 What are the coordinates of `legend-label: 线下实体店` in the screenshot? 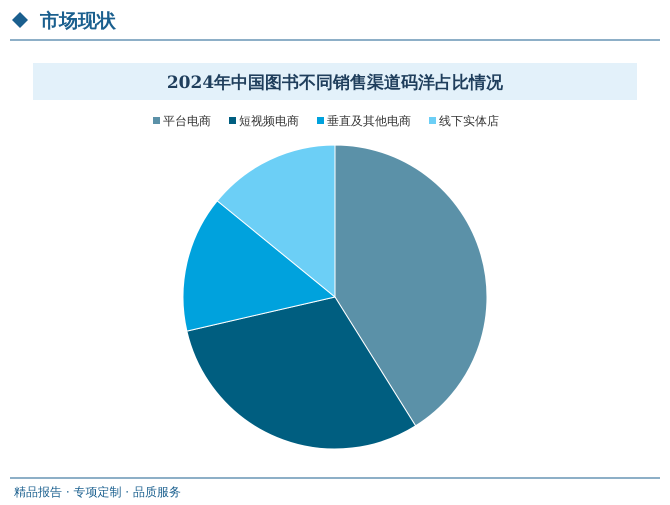 It's located at (469, 121).